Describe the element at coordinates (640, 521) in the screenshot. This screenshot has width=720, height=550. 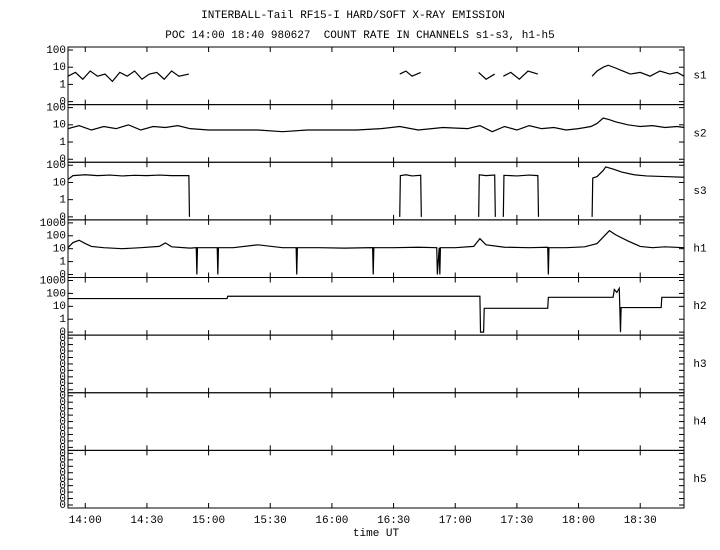
I see `x-tick-label: 18:30` at that location.